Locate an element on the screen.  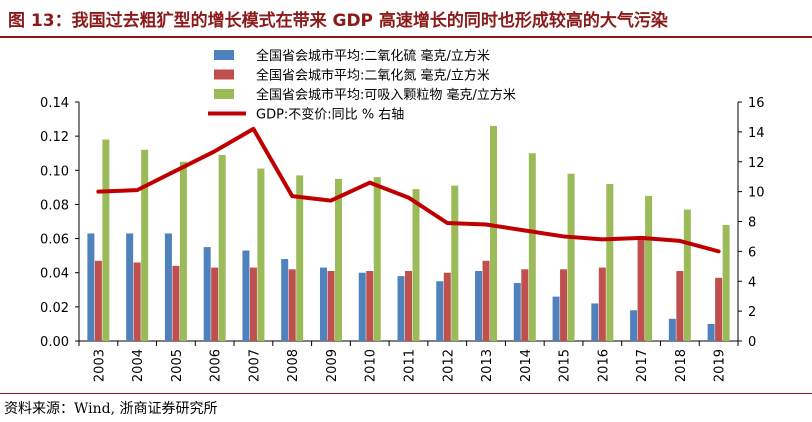
x-tick-label: 2004 is located at coordinates (138, 365).